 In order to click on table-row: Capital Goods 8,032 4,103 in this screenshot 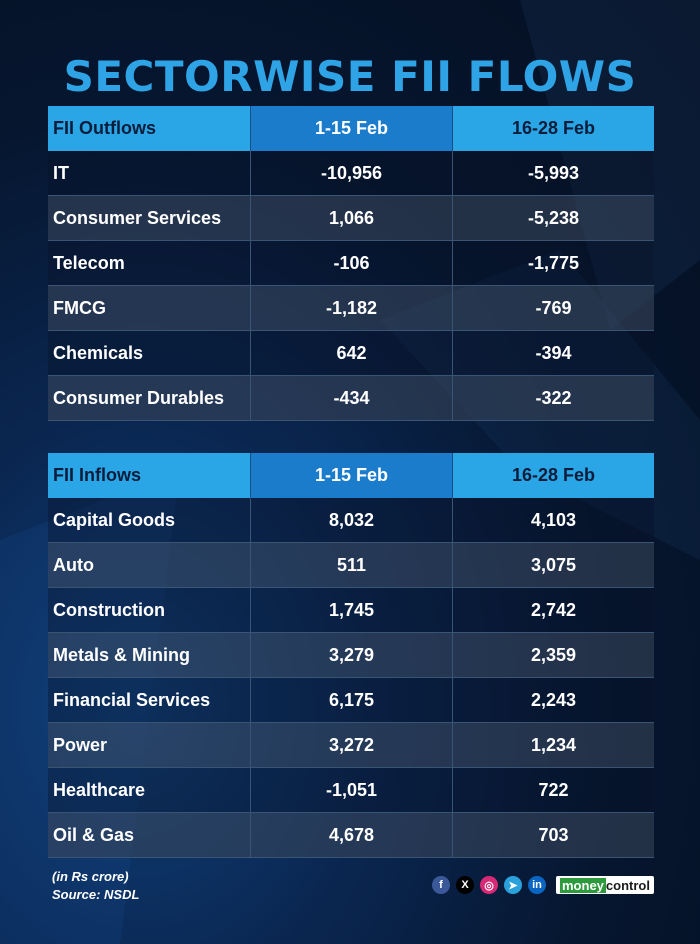, I will do `click(351, 520)`.